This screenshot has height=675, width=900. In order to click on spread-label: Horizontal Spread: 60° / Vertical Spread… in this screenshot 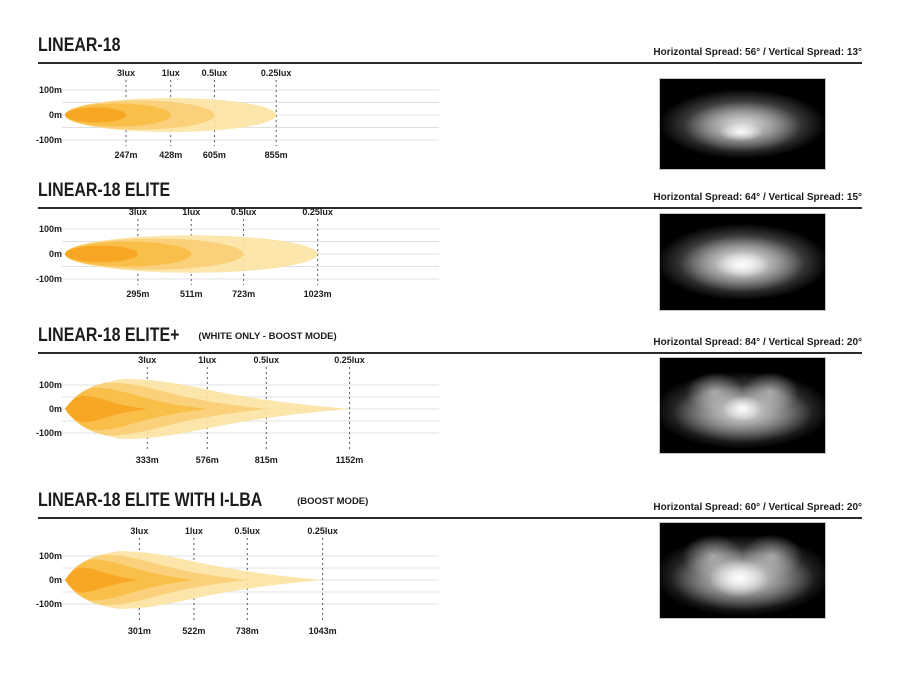, I will do `click(757, 507)`.